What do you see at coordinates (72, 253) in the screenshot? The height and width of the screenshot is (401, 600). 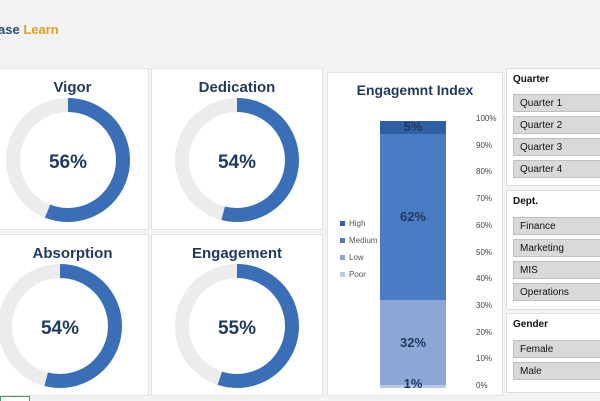 I see `card-title: Absorption` at bounding box center [72, 253].